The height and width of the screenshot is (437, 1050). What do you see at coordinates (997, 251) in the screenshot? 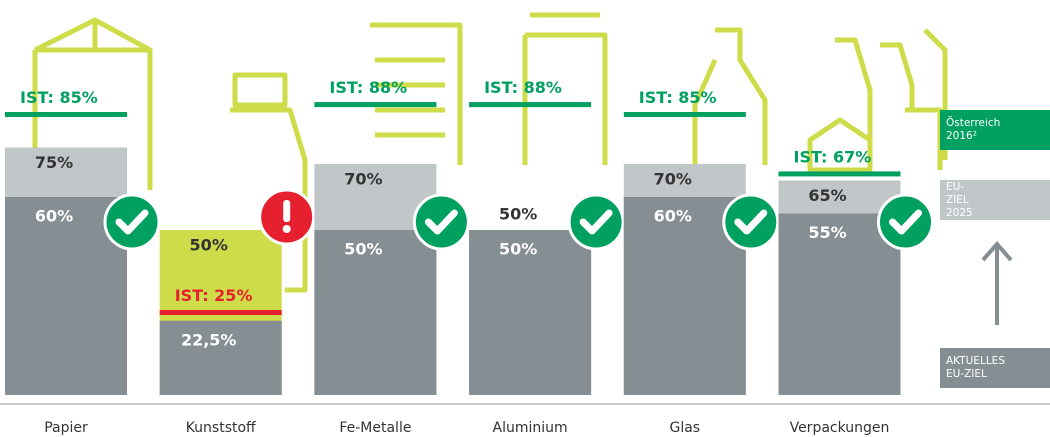
I see `arrow-head` at bounding box center [997, 251].